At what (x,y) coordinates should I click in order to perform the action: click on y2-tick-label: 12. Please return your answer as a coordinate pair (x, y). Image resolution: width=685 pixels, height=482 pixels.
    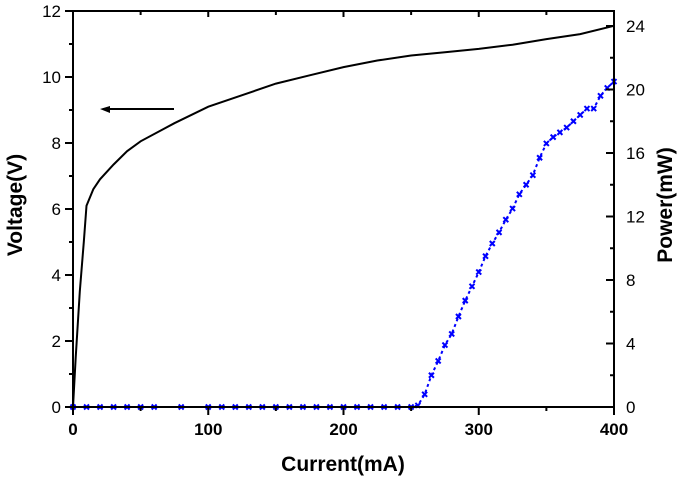
    Looking at the image, I should click on (635, 217).